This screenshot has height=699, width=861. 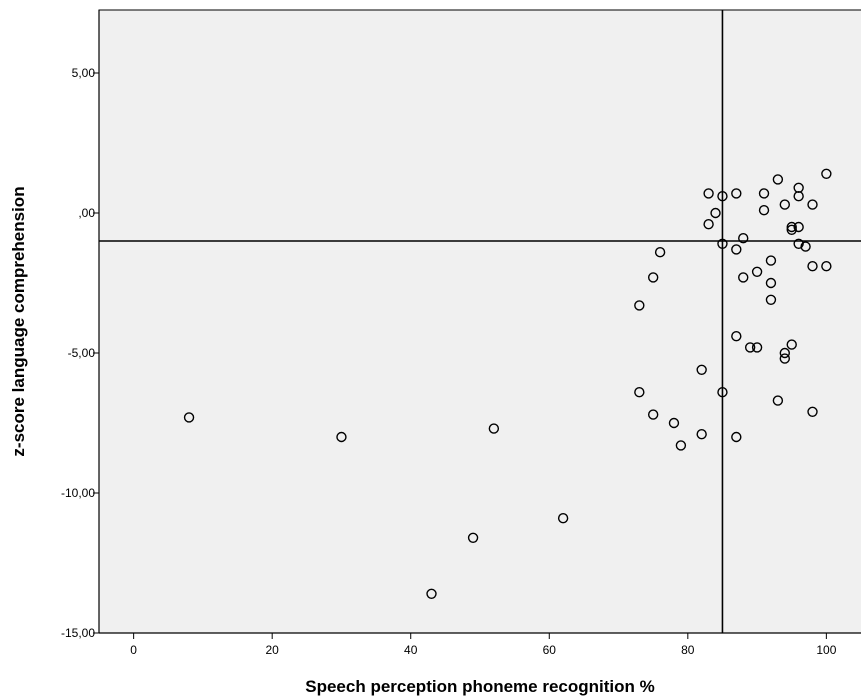 What do you see at coordinates (273, 650) in the screenshot?
I see `x-tick-label: 20` at bounding box center [273, 650].